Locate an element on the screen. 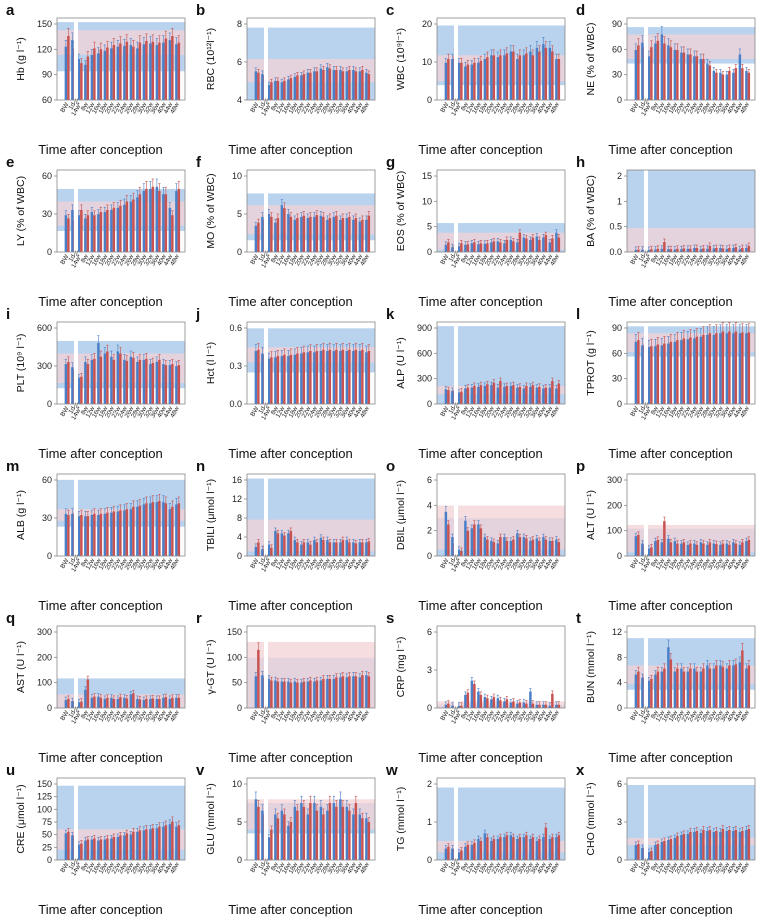 Image resolution: width=757 pixels, height=917 pixels. bar-red-36w is located at coordinates (159, 71).